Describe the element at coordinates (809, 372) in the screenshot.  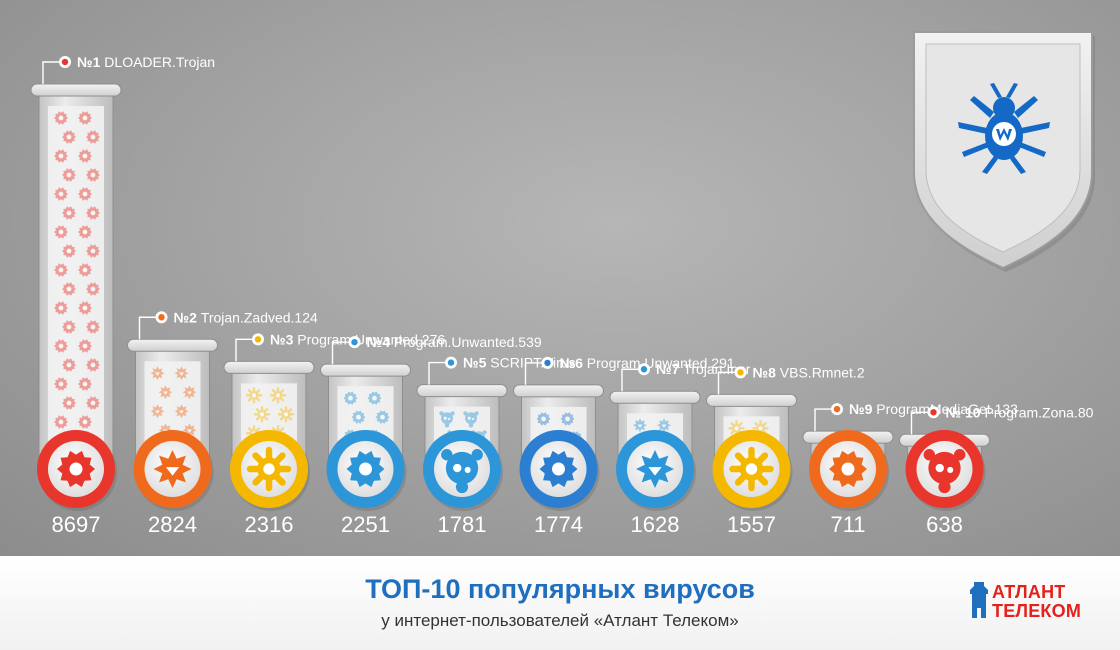
I see `category-label: №8 VBS.Rmnet.2` at that location.